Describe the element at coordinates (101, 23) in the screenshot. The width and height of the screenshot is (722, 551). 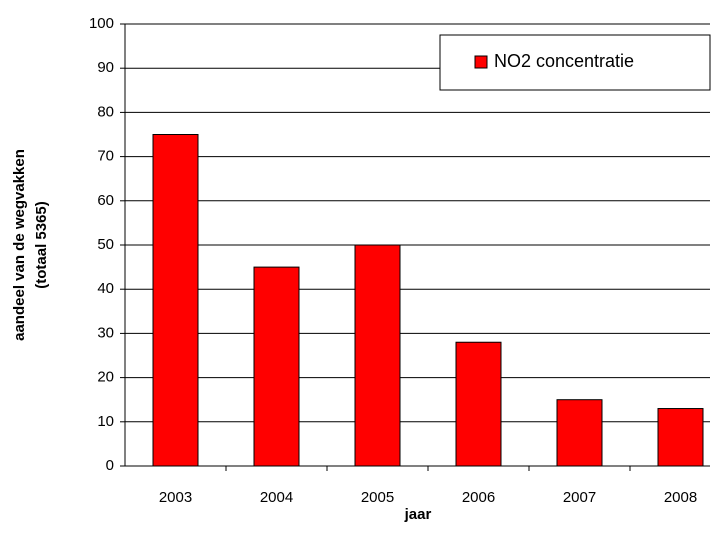
I see `y-tick-label: 100` at that location.